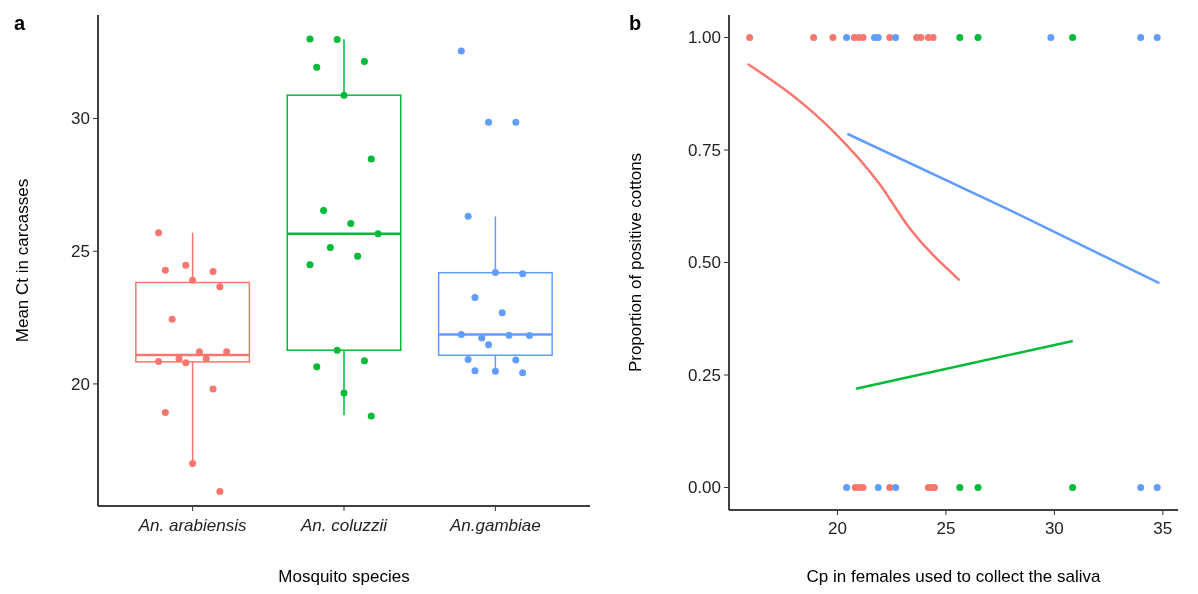 This screenshot has width=1198, height=594. What do you see at coordinates (344, 525) in the screenshot?
I see `x-tick-label: An. coluzzii` at bounding box center [344, 525].